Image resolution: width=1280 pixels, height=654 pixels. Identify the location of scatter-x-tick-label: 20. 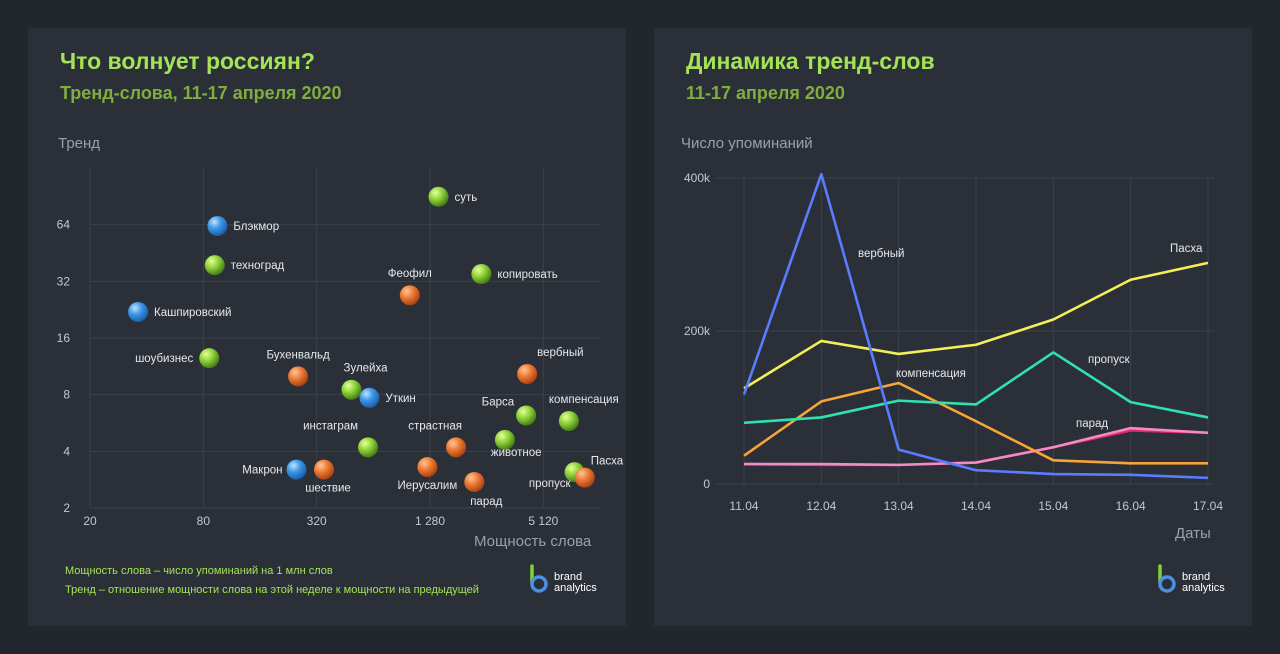
(90, 521).